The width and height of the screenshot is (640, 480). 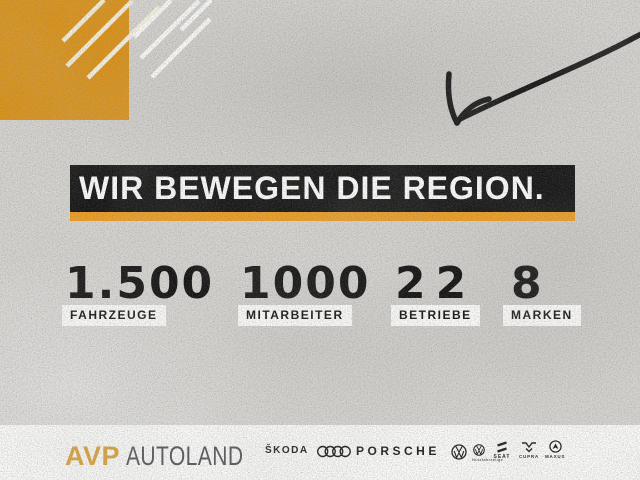 I want to click on headline-text: WIR BEWEGEN DIE REGION., so click(x=312, y=188).